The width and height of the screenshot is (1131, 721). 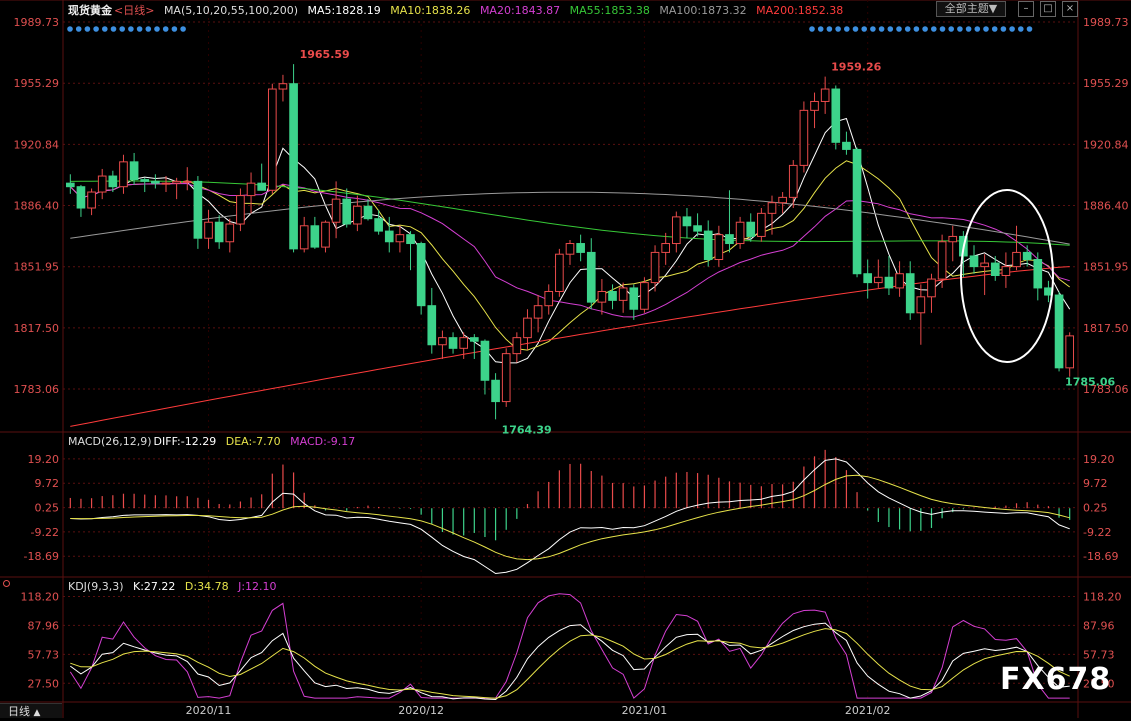 What do you see at coordinates (1048, 9) in the screenshot?
I see `restore-icon: □` at bounding box center [1048, 9].